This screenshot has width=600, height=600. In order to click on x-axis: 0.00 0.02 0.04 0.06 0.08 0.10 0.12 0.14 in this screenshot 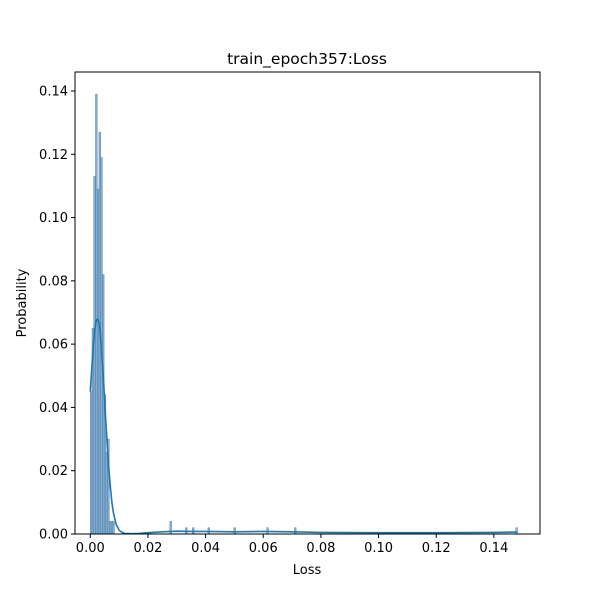, I will do `click(292, 545)`.